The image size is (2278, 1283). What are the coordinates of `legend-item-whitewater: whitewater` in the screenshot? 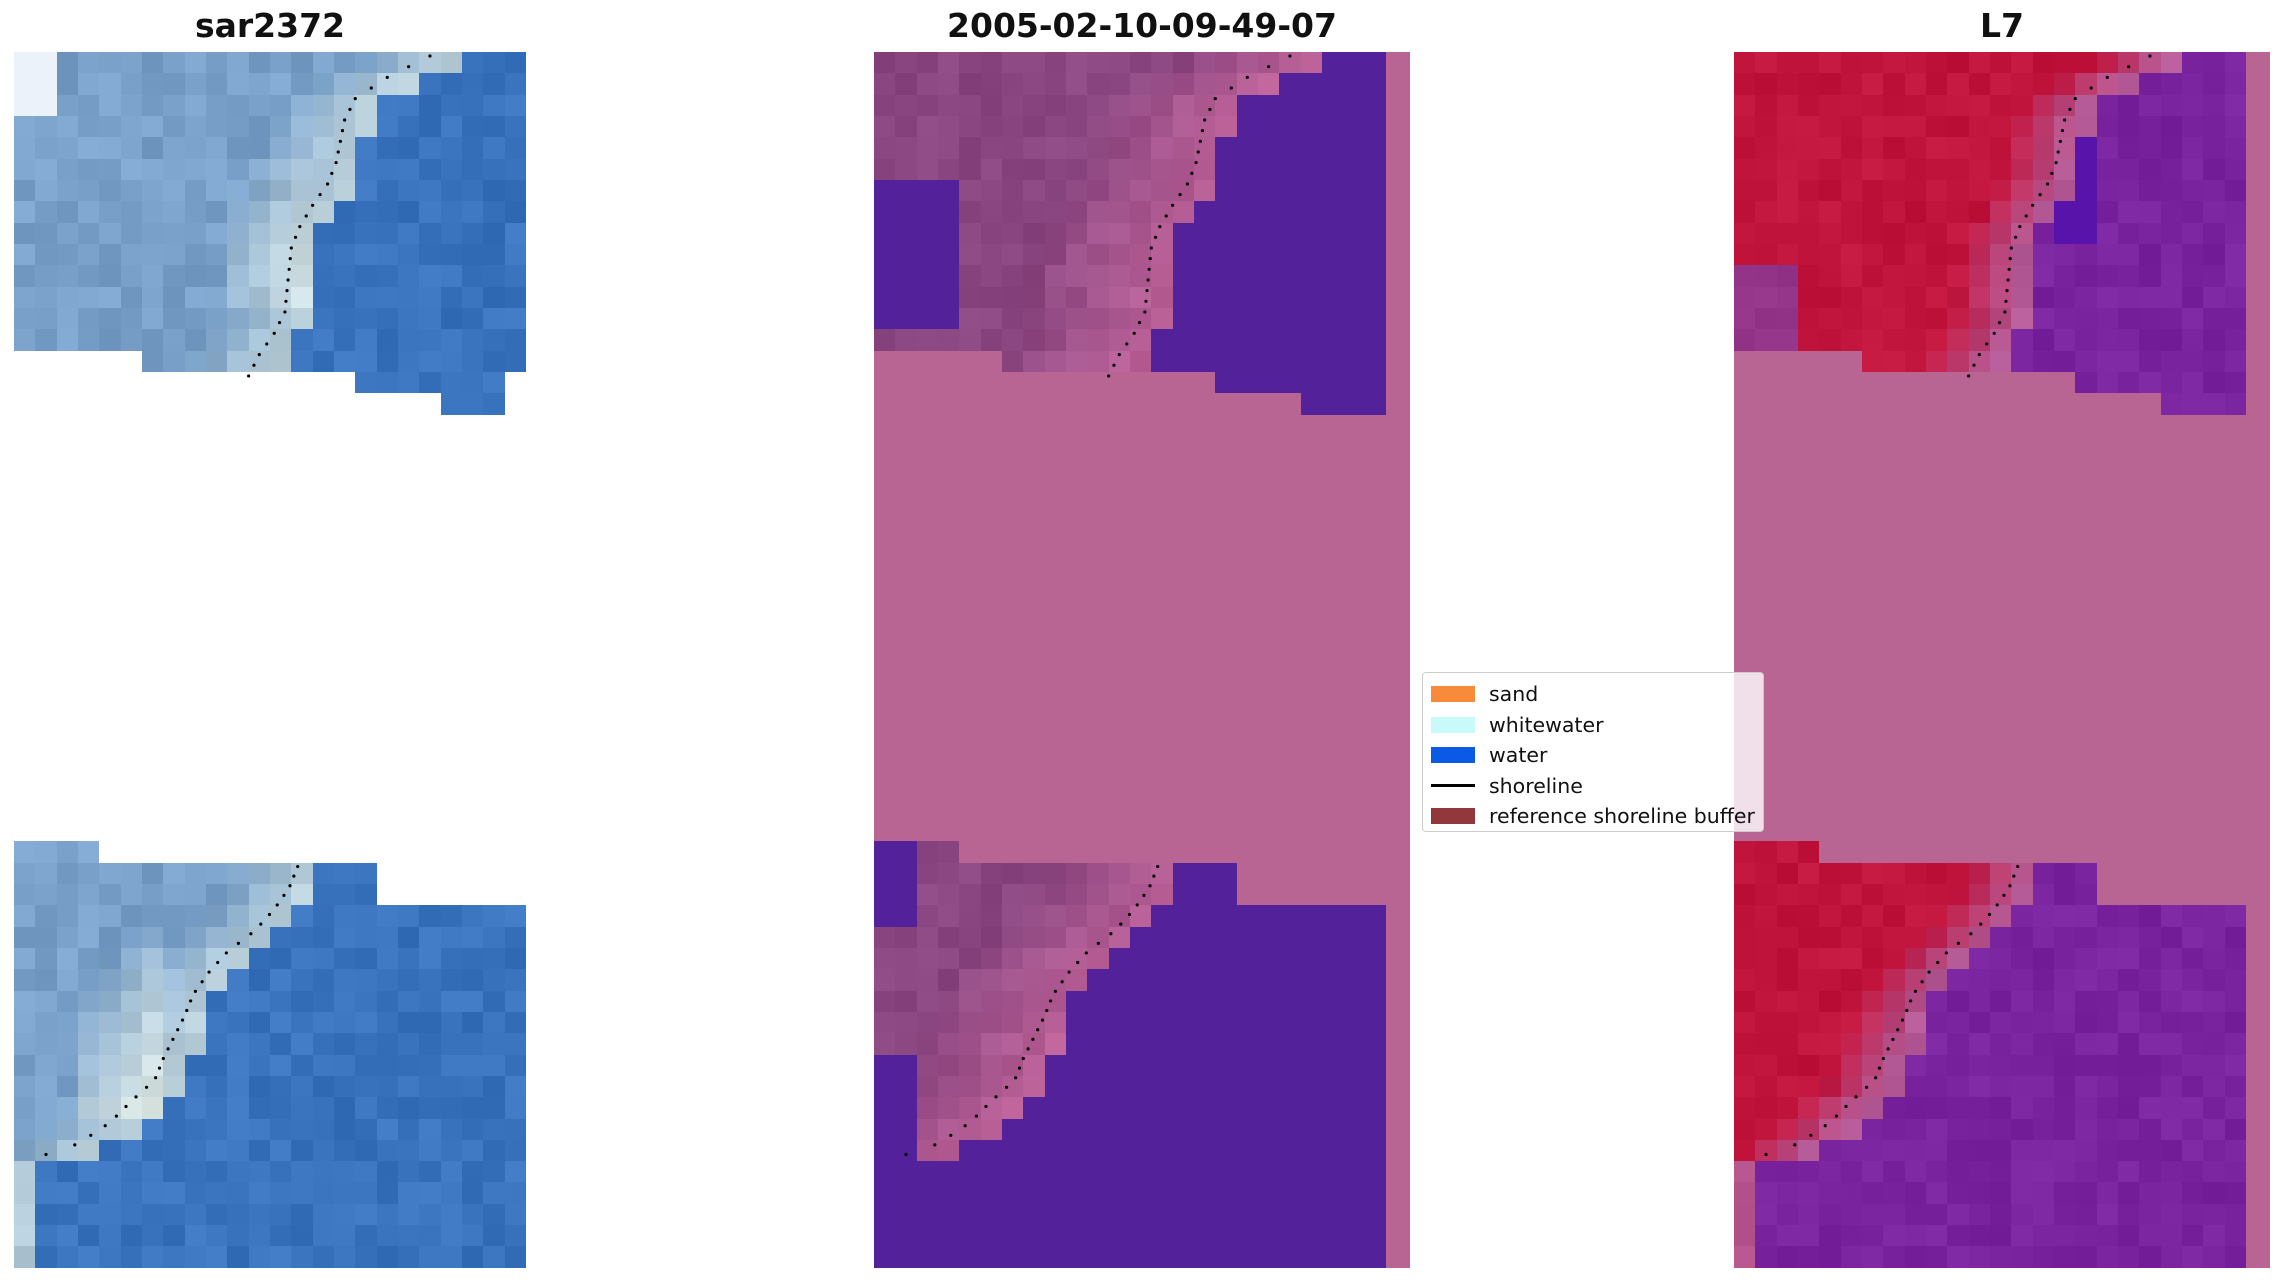 It's located at (1593, 725).